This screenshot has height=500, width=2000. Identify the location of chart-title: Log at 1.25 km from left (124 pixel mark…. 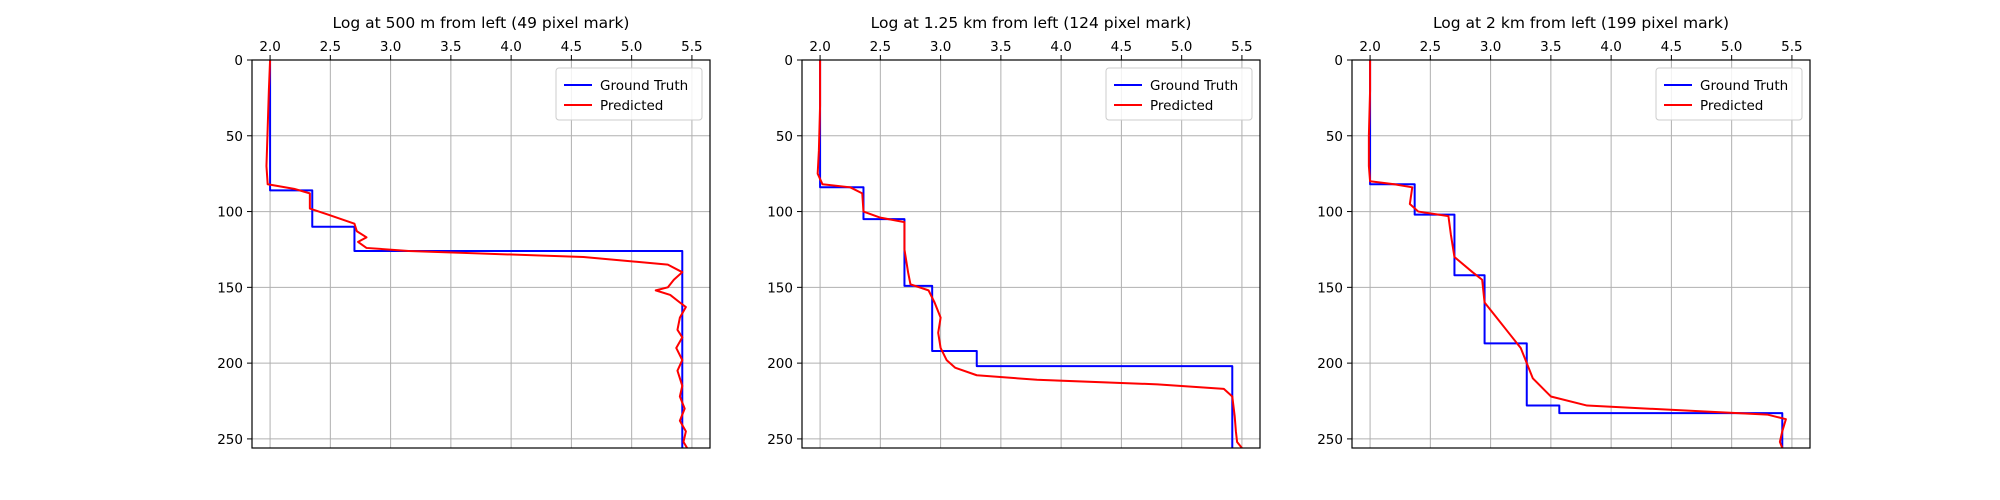
(1031, 23).